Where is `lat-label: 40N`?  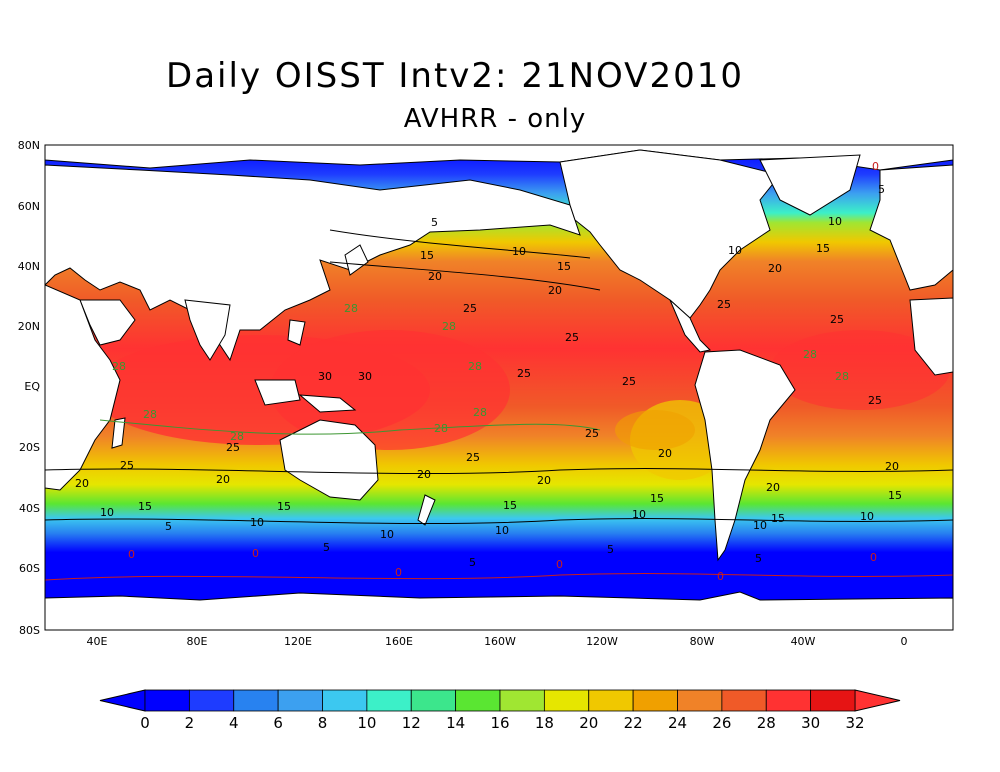
lat-label: 40N is located at coordinates (29, 266).